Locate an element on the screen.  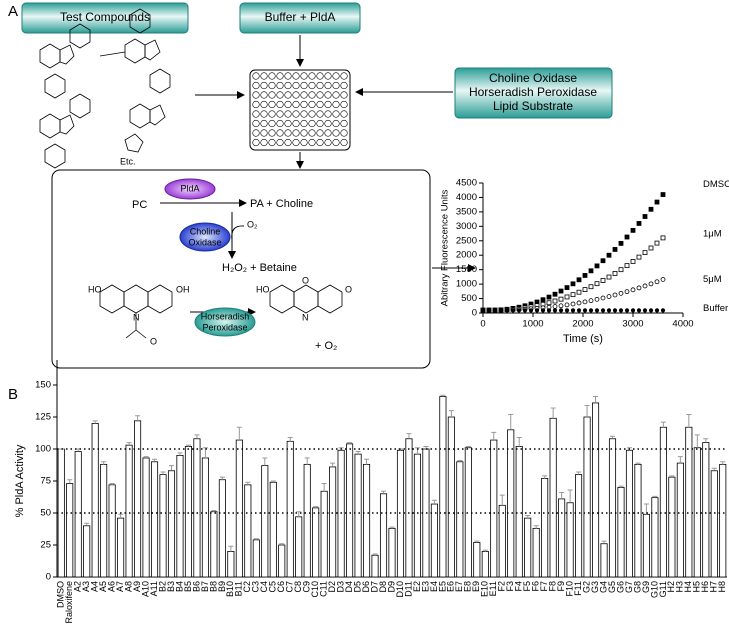
box-label: Lipid Substrate is located at coordinates (533, 106).